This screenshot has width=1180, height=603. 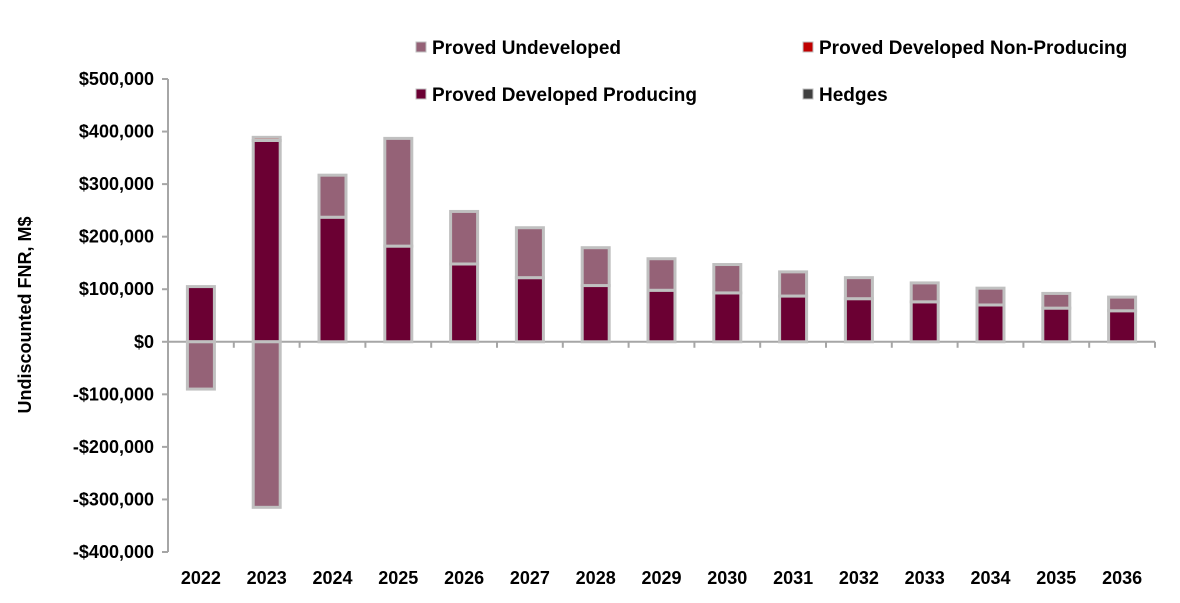 What do you see at coordinates (1056, 578) in the screenshot?
I see `x-tick-label: 2035` at bounding box center [1056, 578].